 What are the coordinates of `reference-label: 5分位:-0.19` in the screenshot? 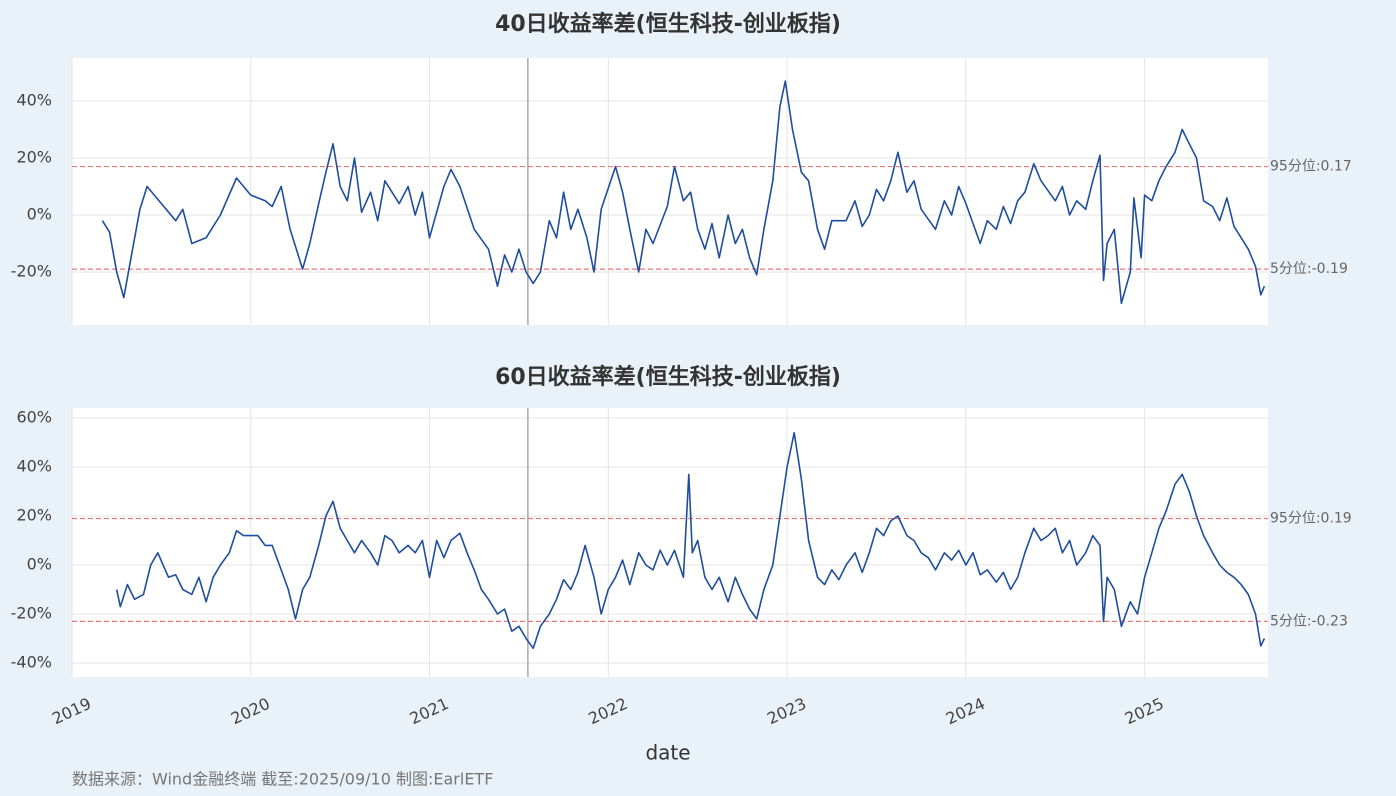 It's located at (1309, 269).